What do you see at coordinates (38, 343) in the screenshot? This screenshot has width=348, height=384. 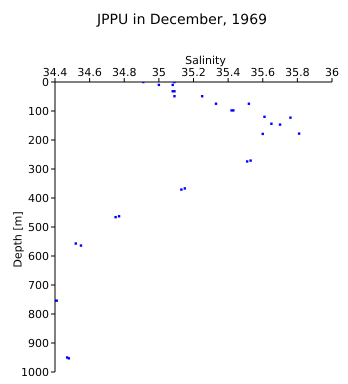 I see `y-tick-label: 900` at bounding box center [38, 343].